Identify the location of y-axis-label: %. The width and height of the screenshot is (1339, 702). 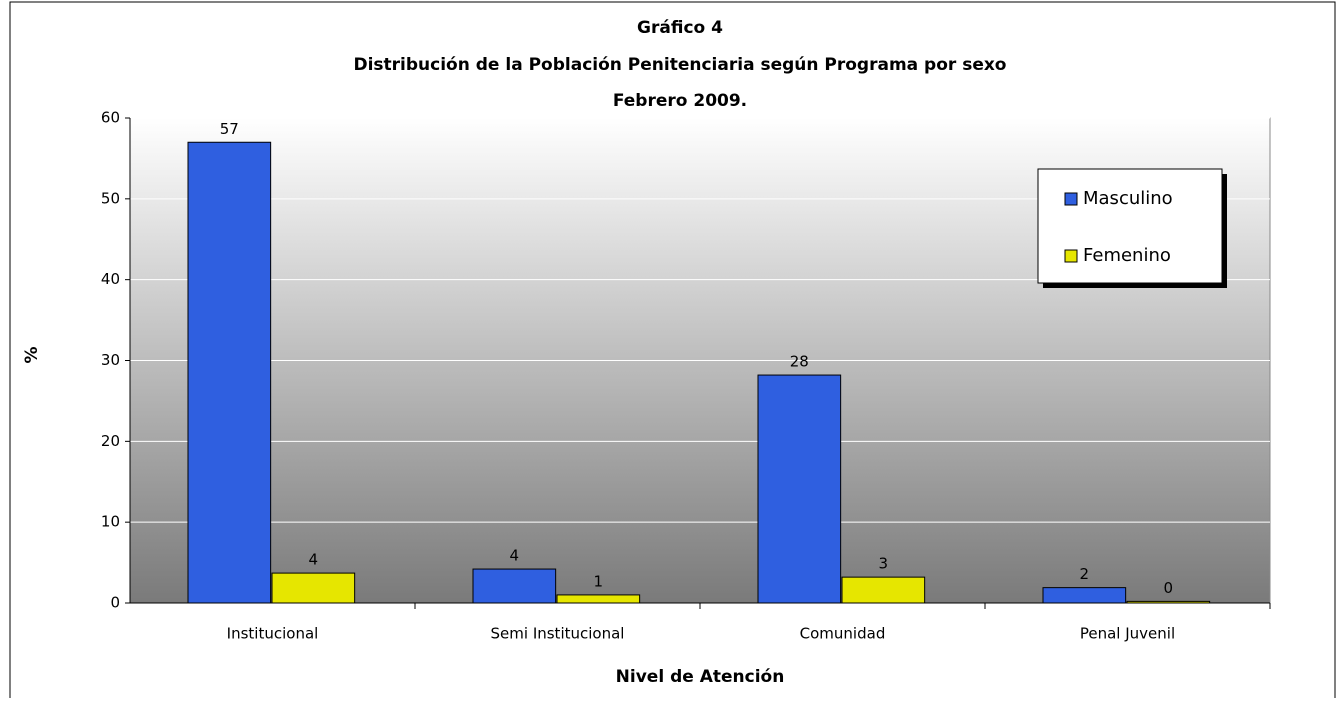
(32, 354).